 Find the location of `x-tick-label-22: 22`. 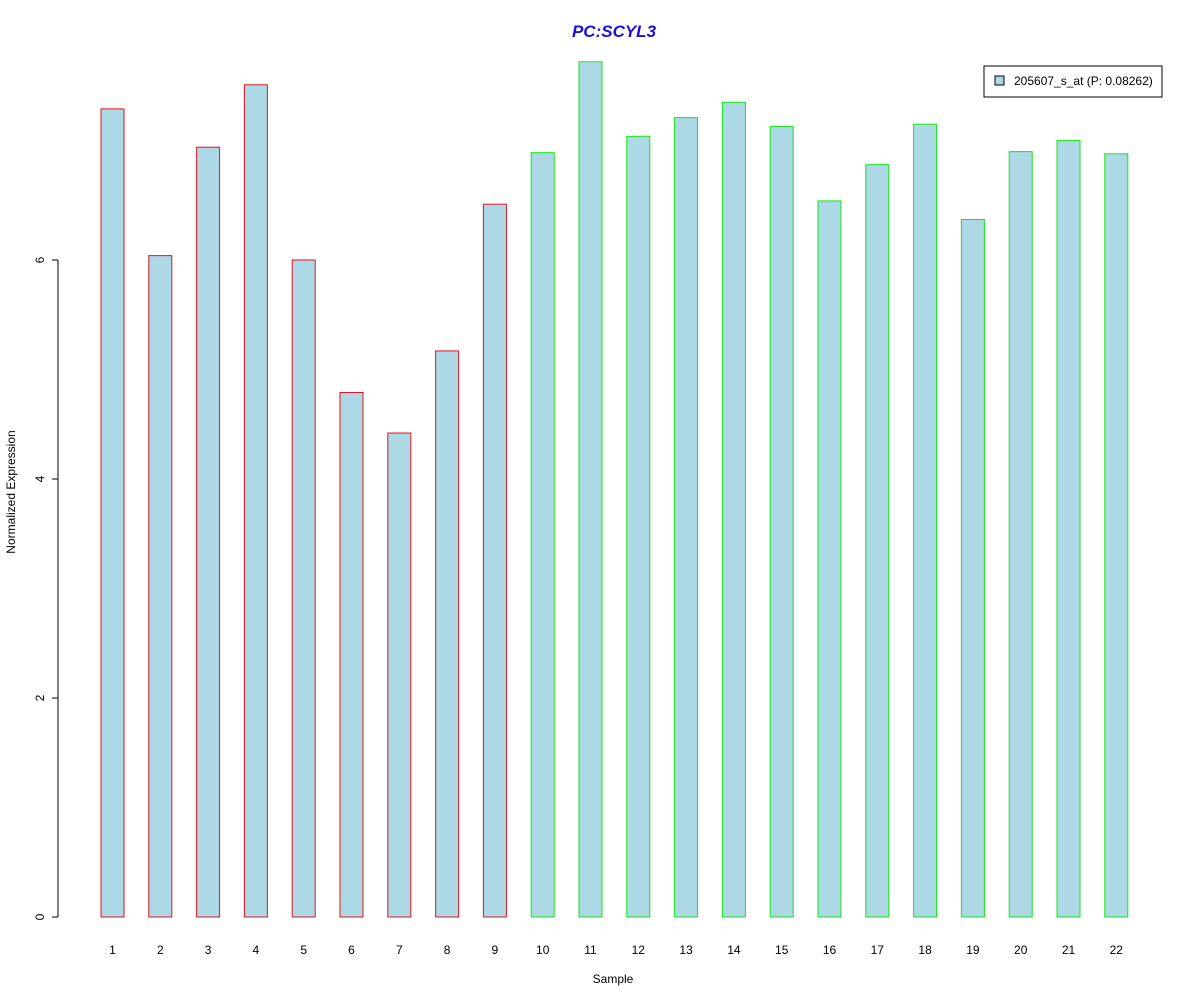

x-tick-label-22: 22 is located at coordinates (1117, 950).